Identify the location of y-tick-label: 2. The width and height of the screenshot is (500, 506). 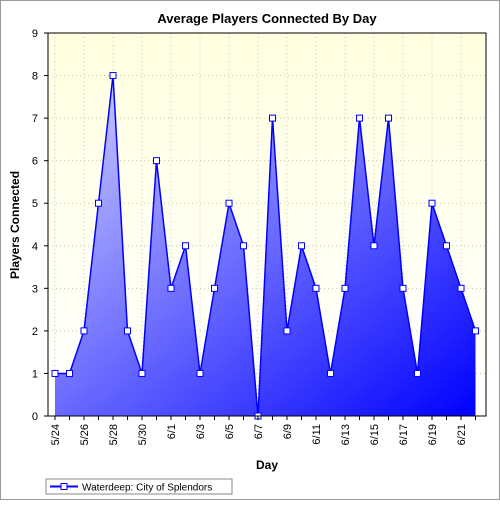
(35, 332).